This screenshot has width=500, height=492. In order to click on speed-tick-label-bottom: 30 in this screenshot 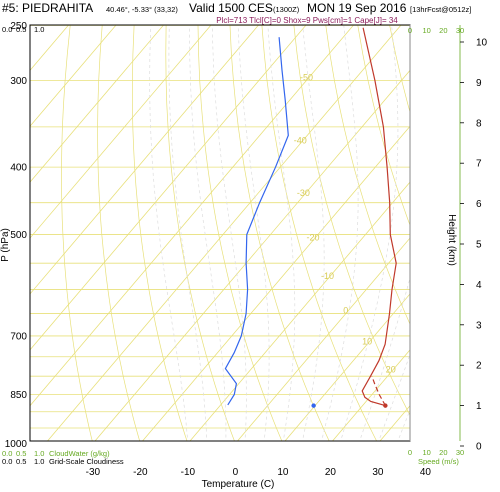, I will do `click(460, 452)`.